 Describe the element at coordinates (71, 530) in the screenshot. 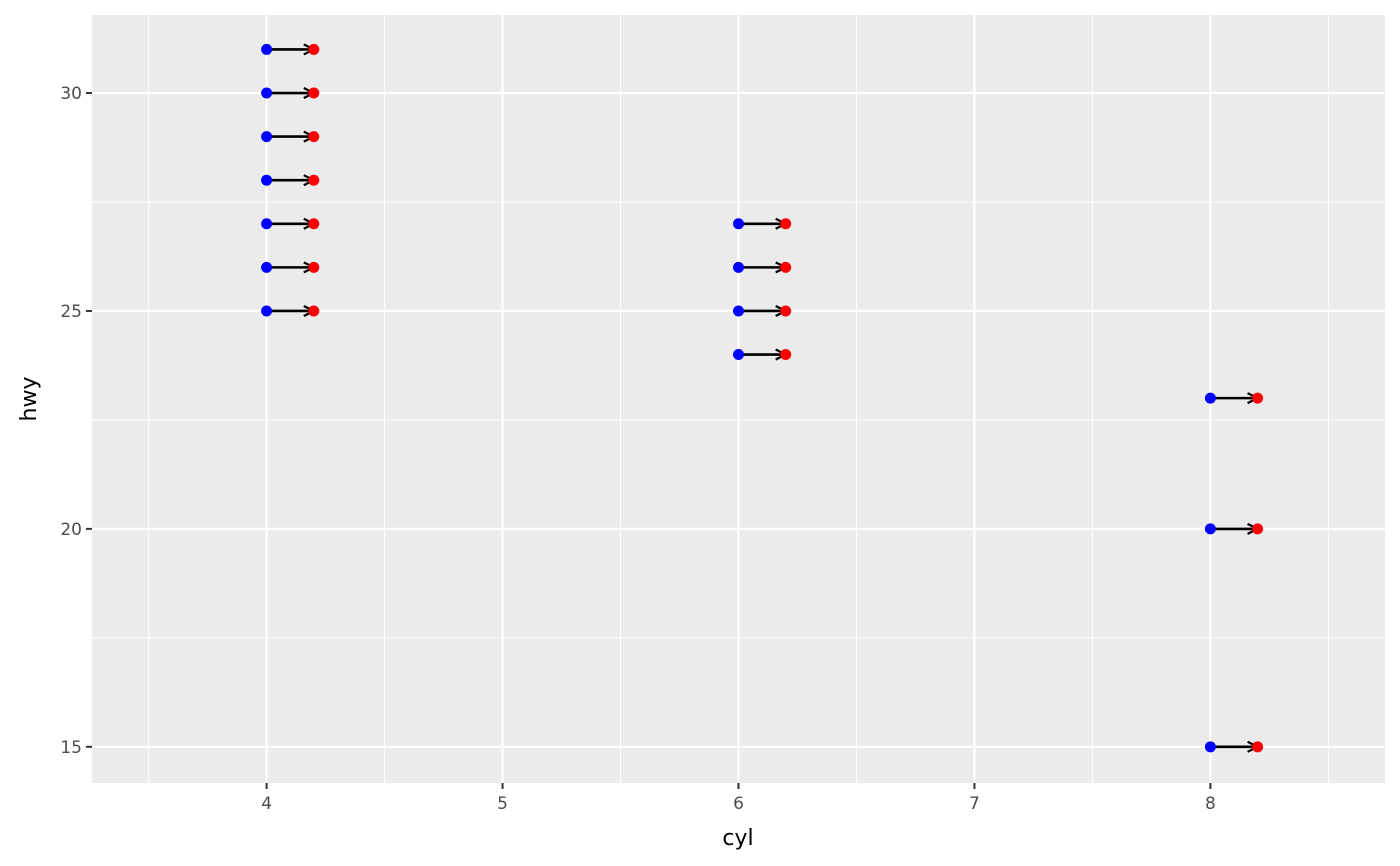

I see `y-tick-label: 20` at that location.